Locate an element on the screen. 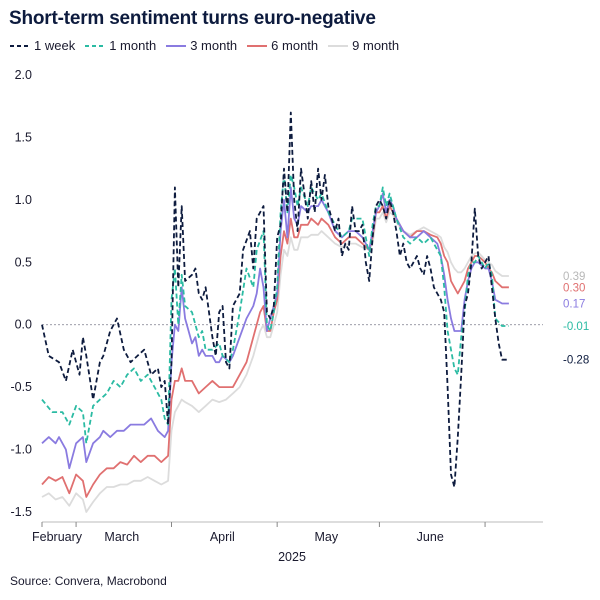 The height and width of the screenshot is (600, 600). x-tick-label: June is located at coordinates (430, 537).